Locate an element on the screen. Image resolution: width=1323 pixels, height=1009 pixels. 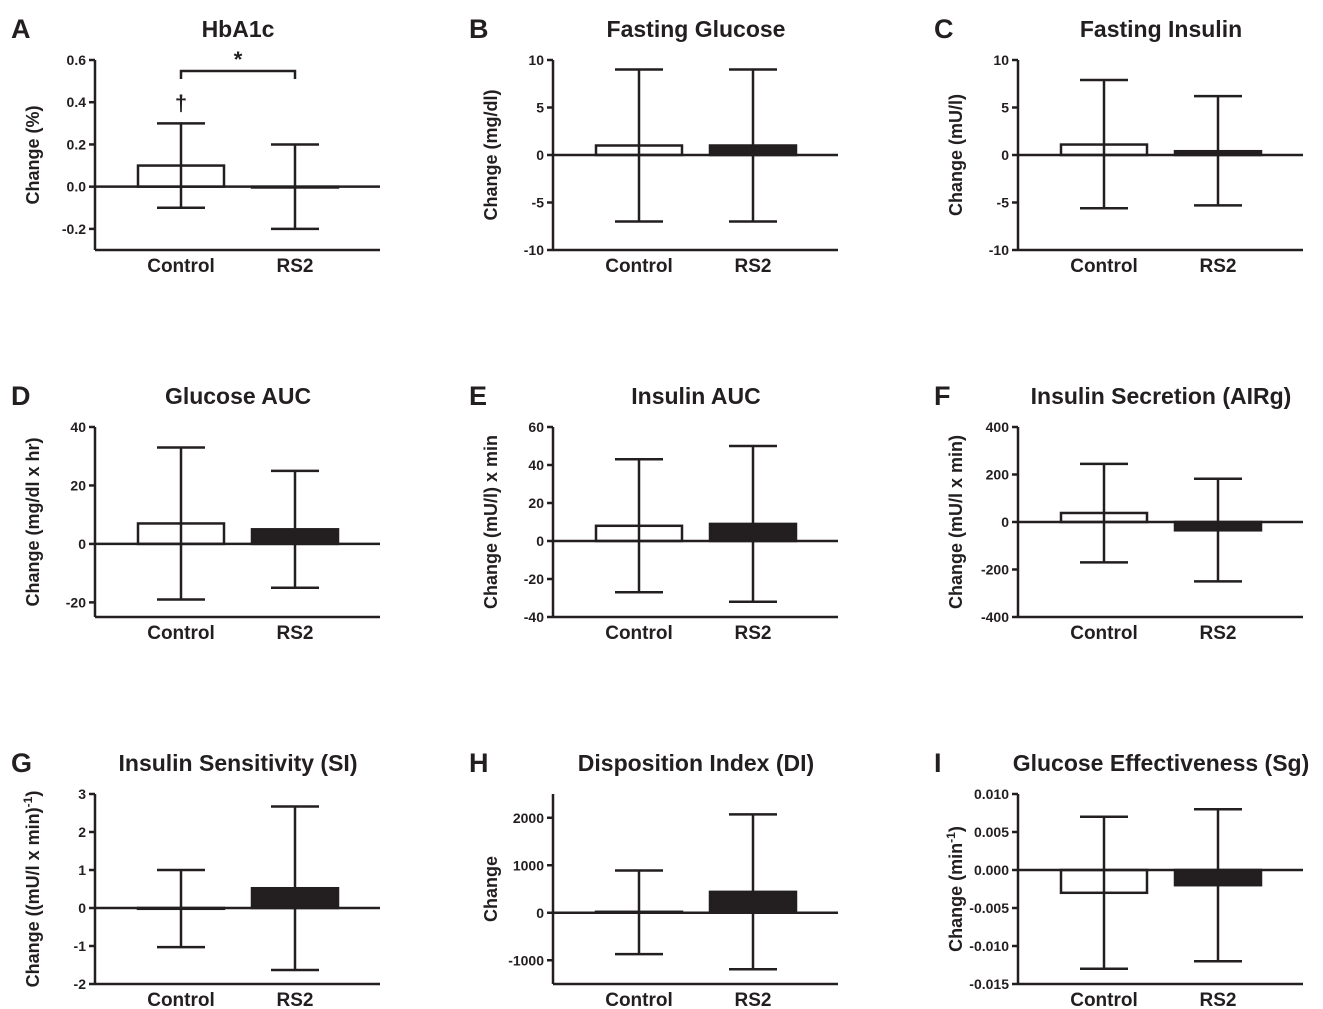
panel-c-category-control: Control is located at coordinates (1104, 266).